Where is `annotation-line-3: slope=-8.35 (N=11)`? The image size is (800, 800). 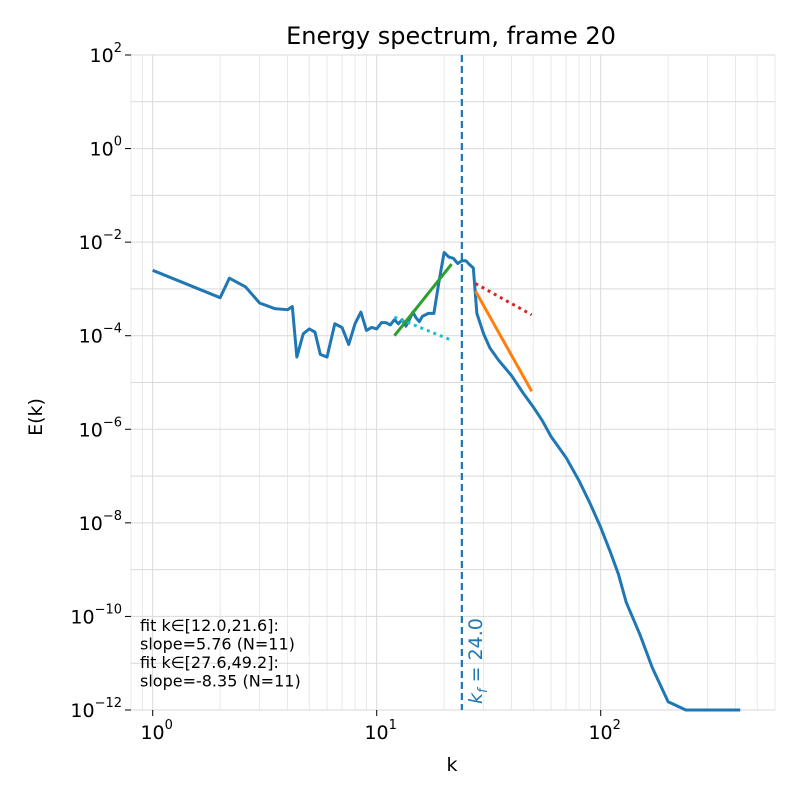
annotation-line-3: slope=-8.35 (N=11) is located at coordinates (220, 681).